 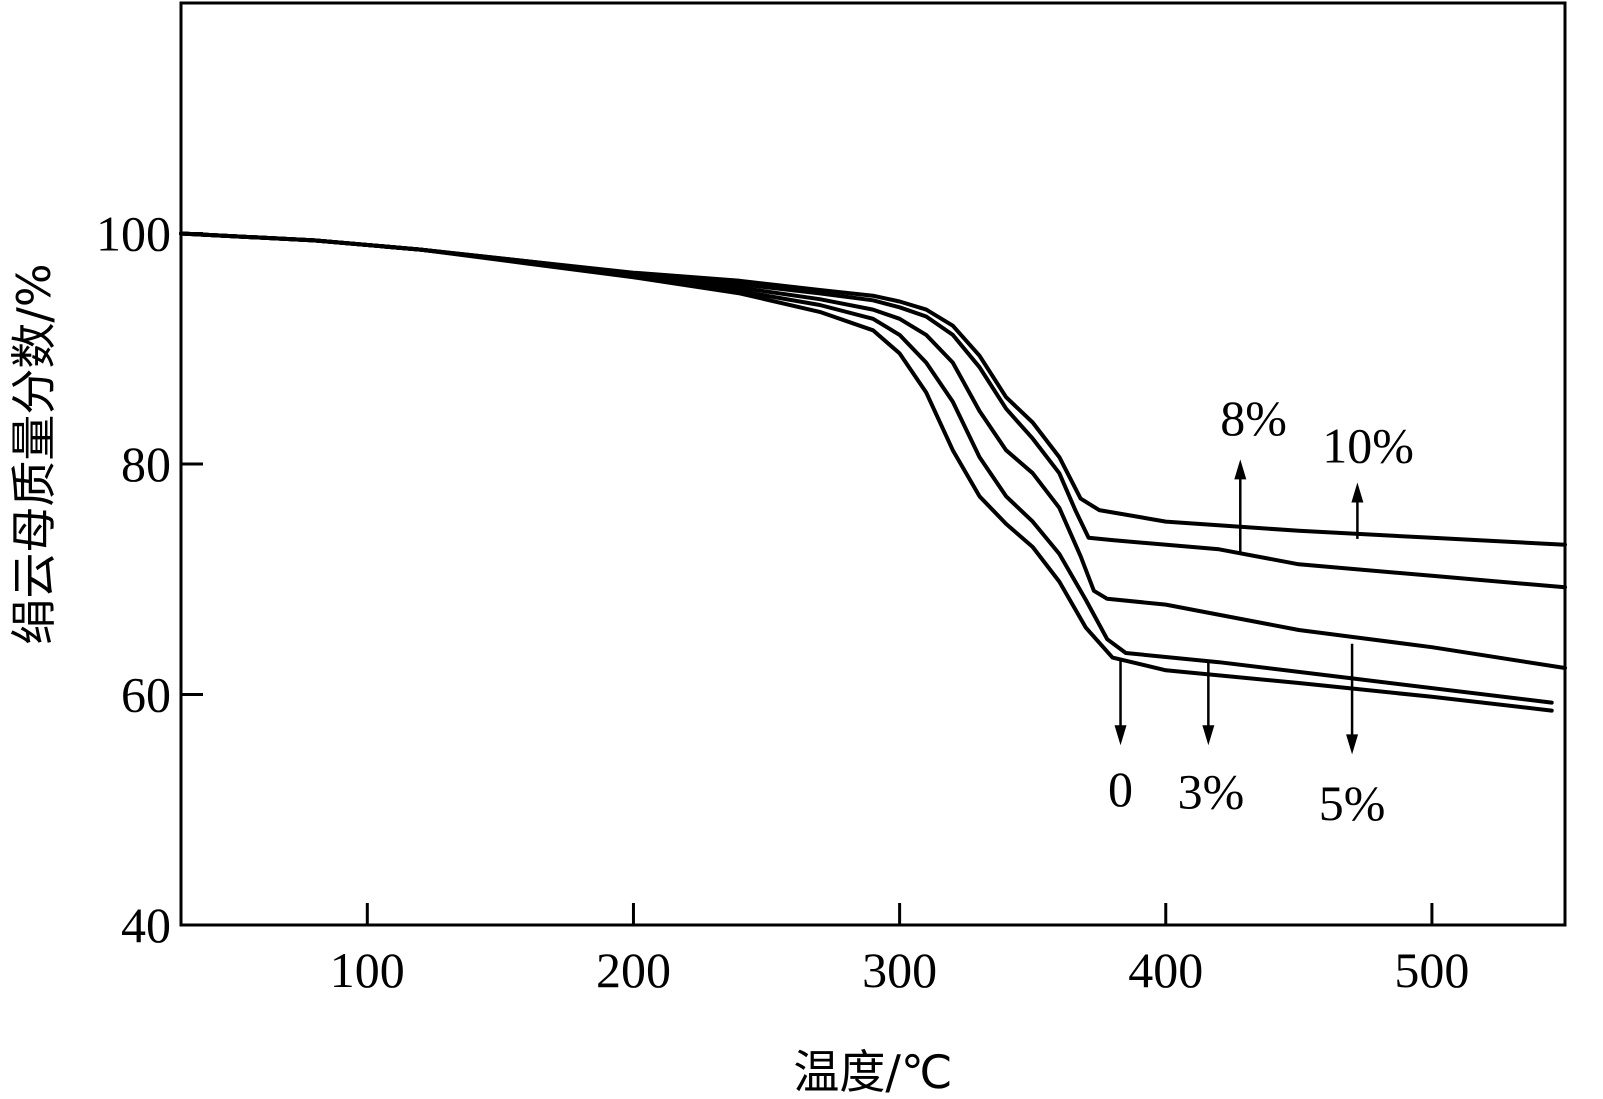 I want to click on annotations: 0 3% 5% 8% 10%, so click(x=1261, y=610).